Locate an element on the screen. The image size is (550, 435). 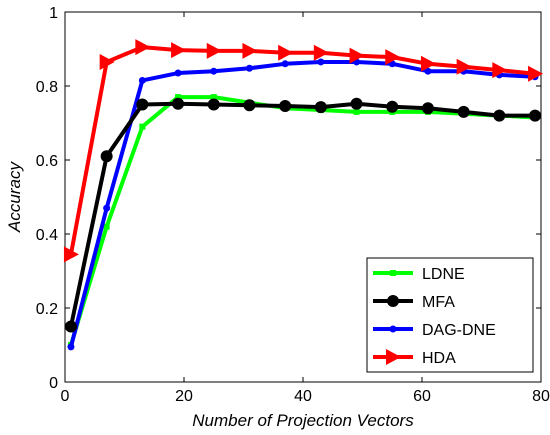
x-tick-label: 60 is located at coordinates (422, 396).